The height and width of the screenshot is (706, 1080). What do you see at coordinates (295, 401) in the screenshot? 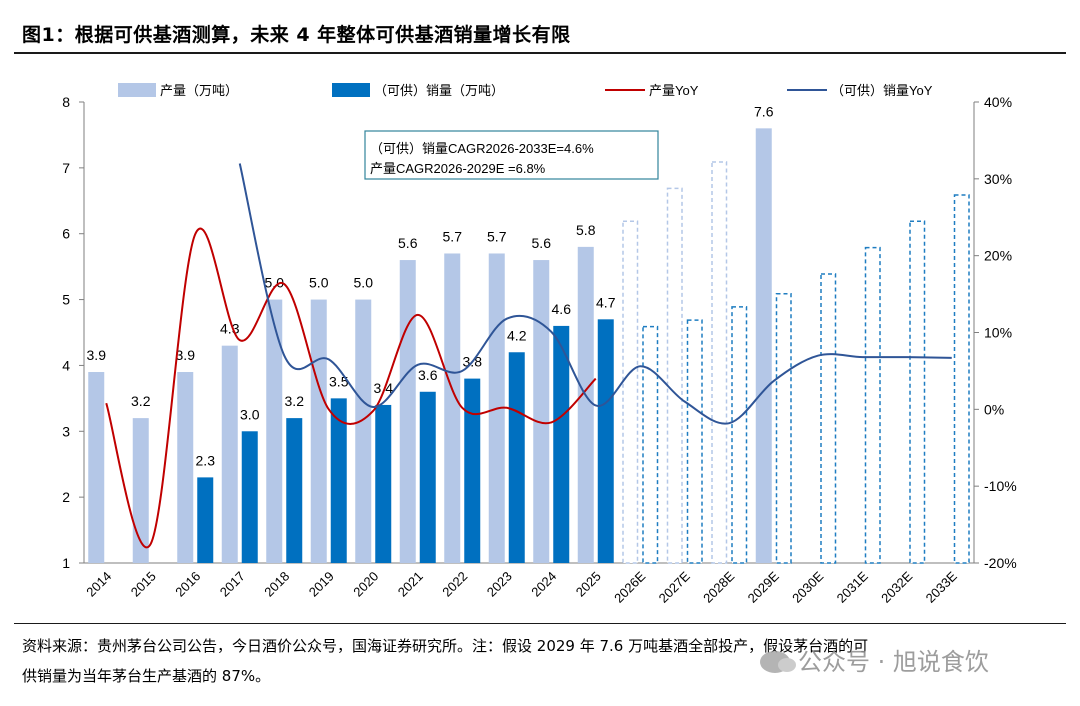
I see `sales-data-label: 3.2` at bounding box center [295, 401].